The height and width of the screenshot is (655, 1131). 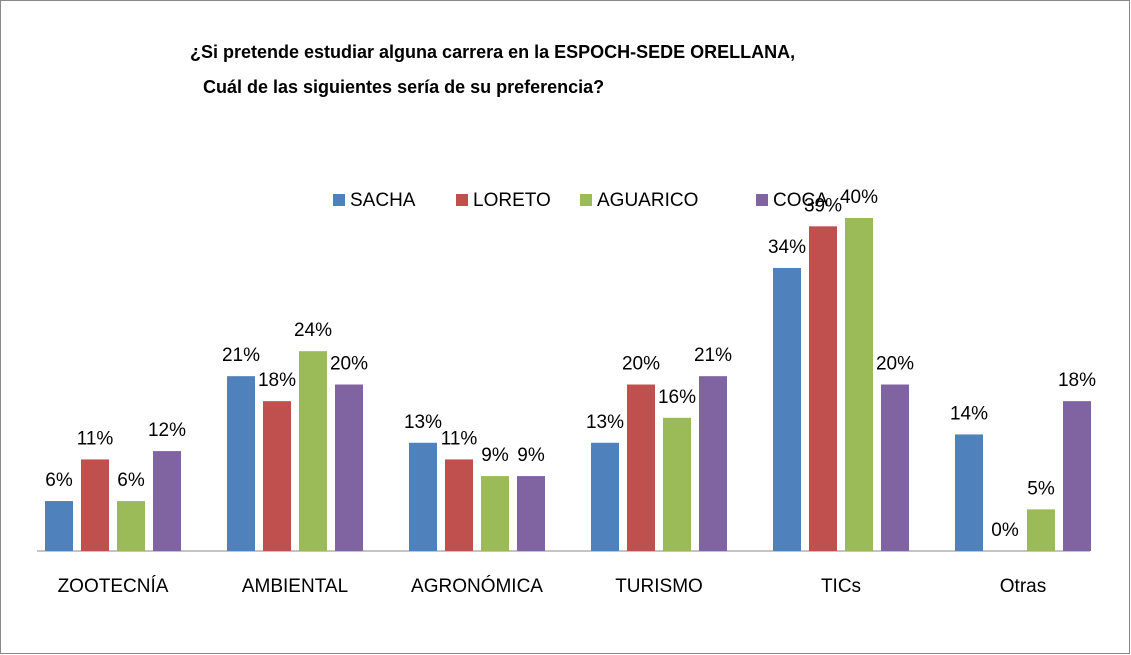 What do you see at coordinates (113, 586) in the screenshot?
I see `x-tick-label: ZOOTECNÍA` at bounding box center [113, 586].